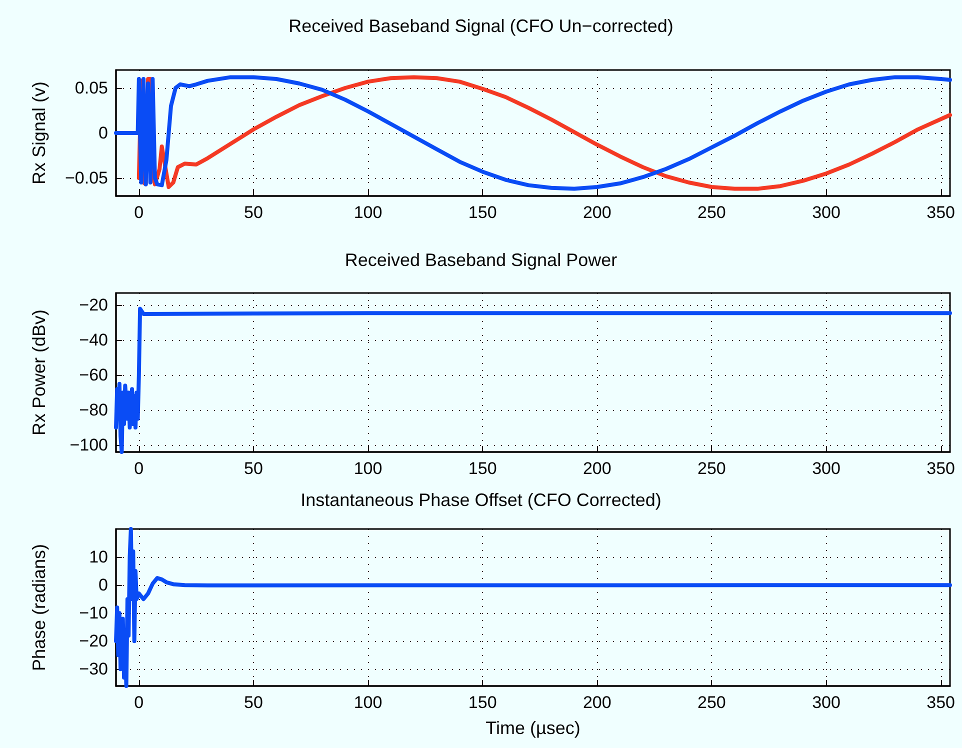 This screenshot has height=748, width=962. What do you see at coordinates (481, 500) in the screenshot?
I see `chart-title: Instantaneous Phase Offset (CFO Corrected)` at bounding box center [481, 500].